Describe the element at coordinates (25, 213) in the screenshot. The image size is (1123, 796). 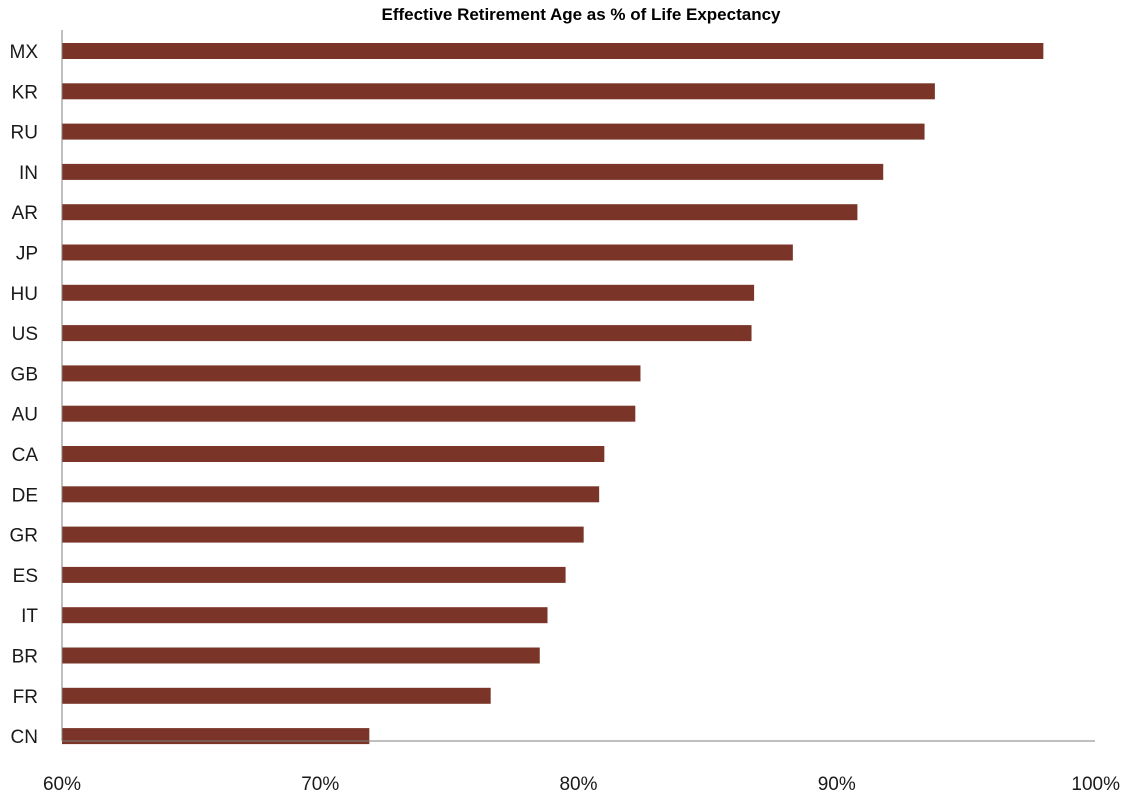
I see `category-label-ar: AR` at that location.